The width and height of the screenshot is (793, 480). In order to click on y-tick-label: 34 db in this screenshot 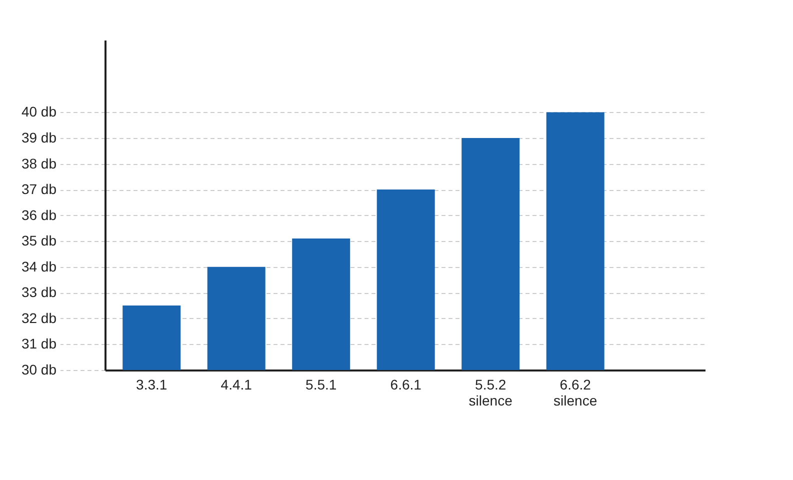, I will do `click(39, 266)`.